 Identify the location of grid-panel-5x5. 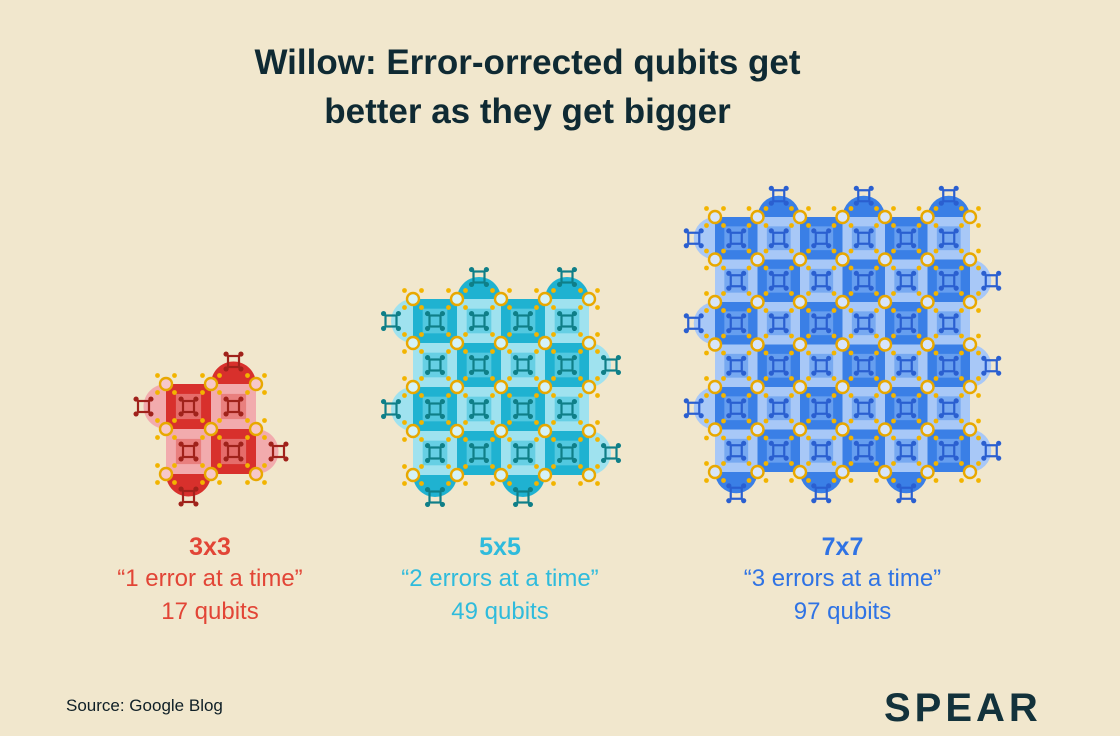
(501, 387).